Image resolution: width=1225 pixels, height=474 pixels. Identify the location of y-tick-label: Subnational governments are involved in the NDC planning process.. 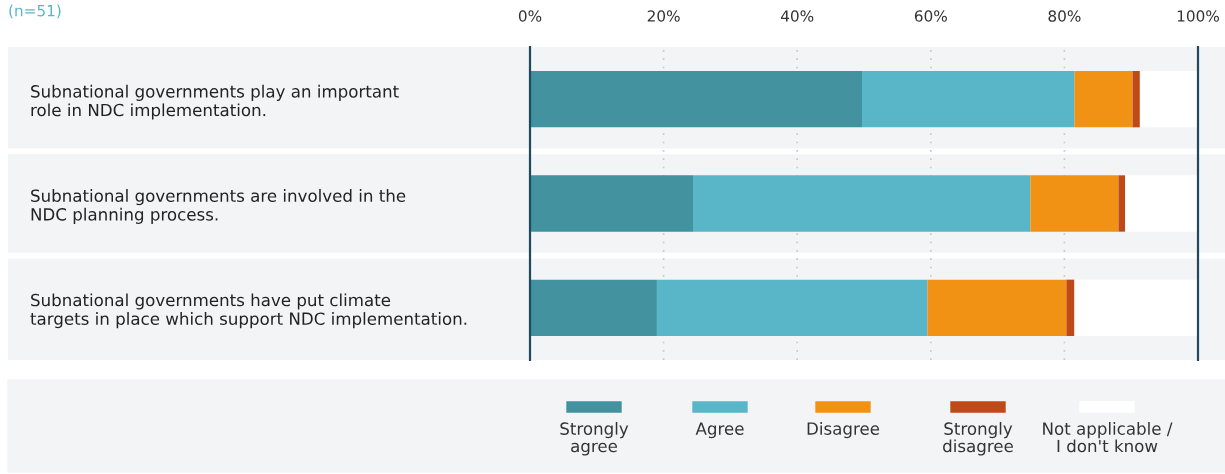
(218, 206).